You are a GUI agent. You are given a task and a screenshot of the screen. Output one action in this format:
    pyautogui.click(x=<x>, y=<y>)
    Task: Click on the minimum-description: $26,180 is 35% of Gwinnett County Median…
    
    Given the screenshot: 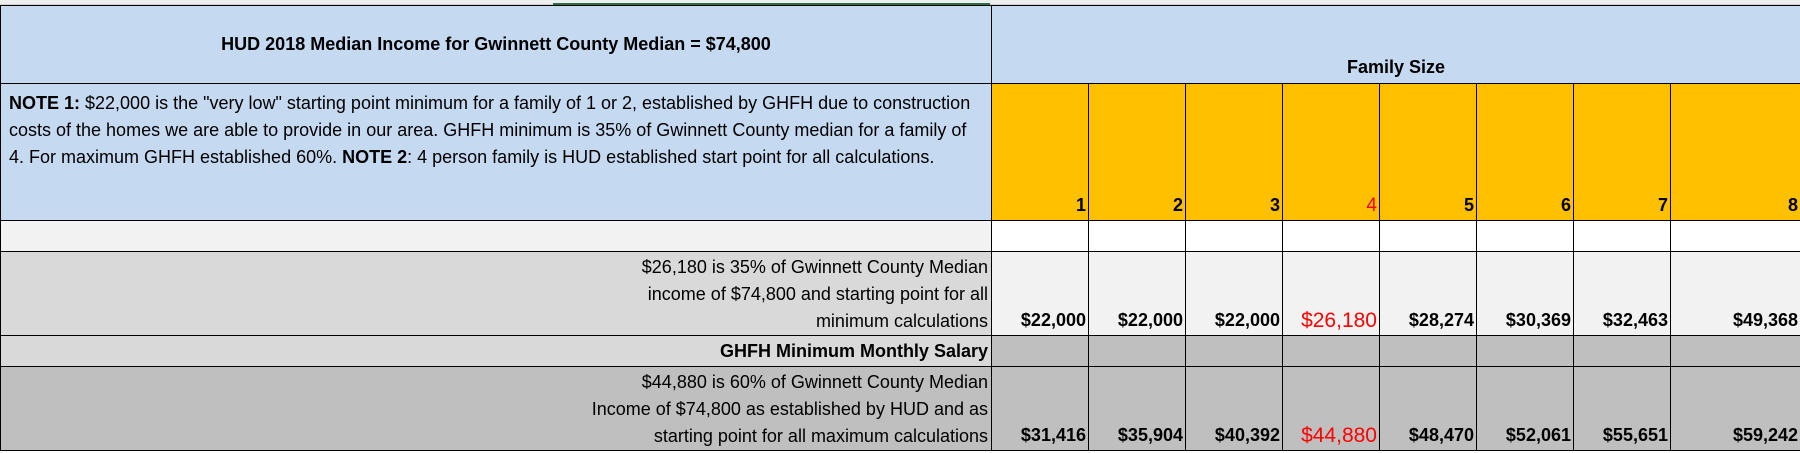 What is the action you would take?
    pyautogui.click(x=496, y=293)
    